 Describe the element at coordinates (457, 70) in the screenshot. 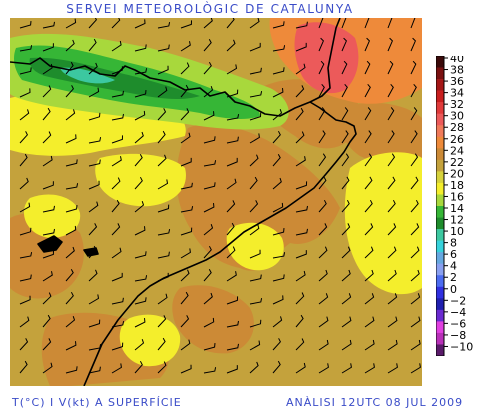

I see `legend-label: 38` at that location.